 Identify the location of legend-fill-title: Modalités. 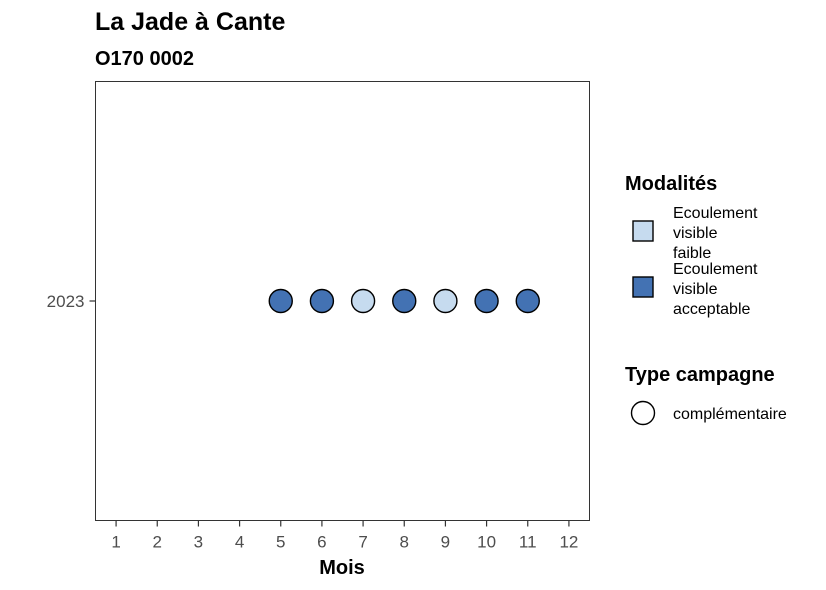
(671, 184).